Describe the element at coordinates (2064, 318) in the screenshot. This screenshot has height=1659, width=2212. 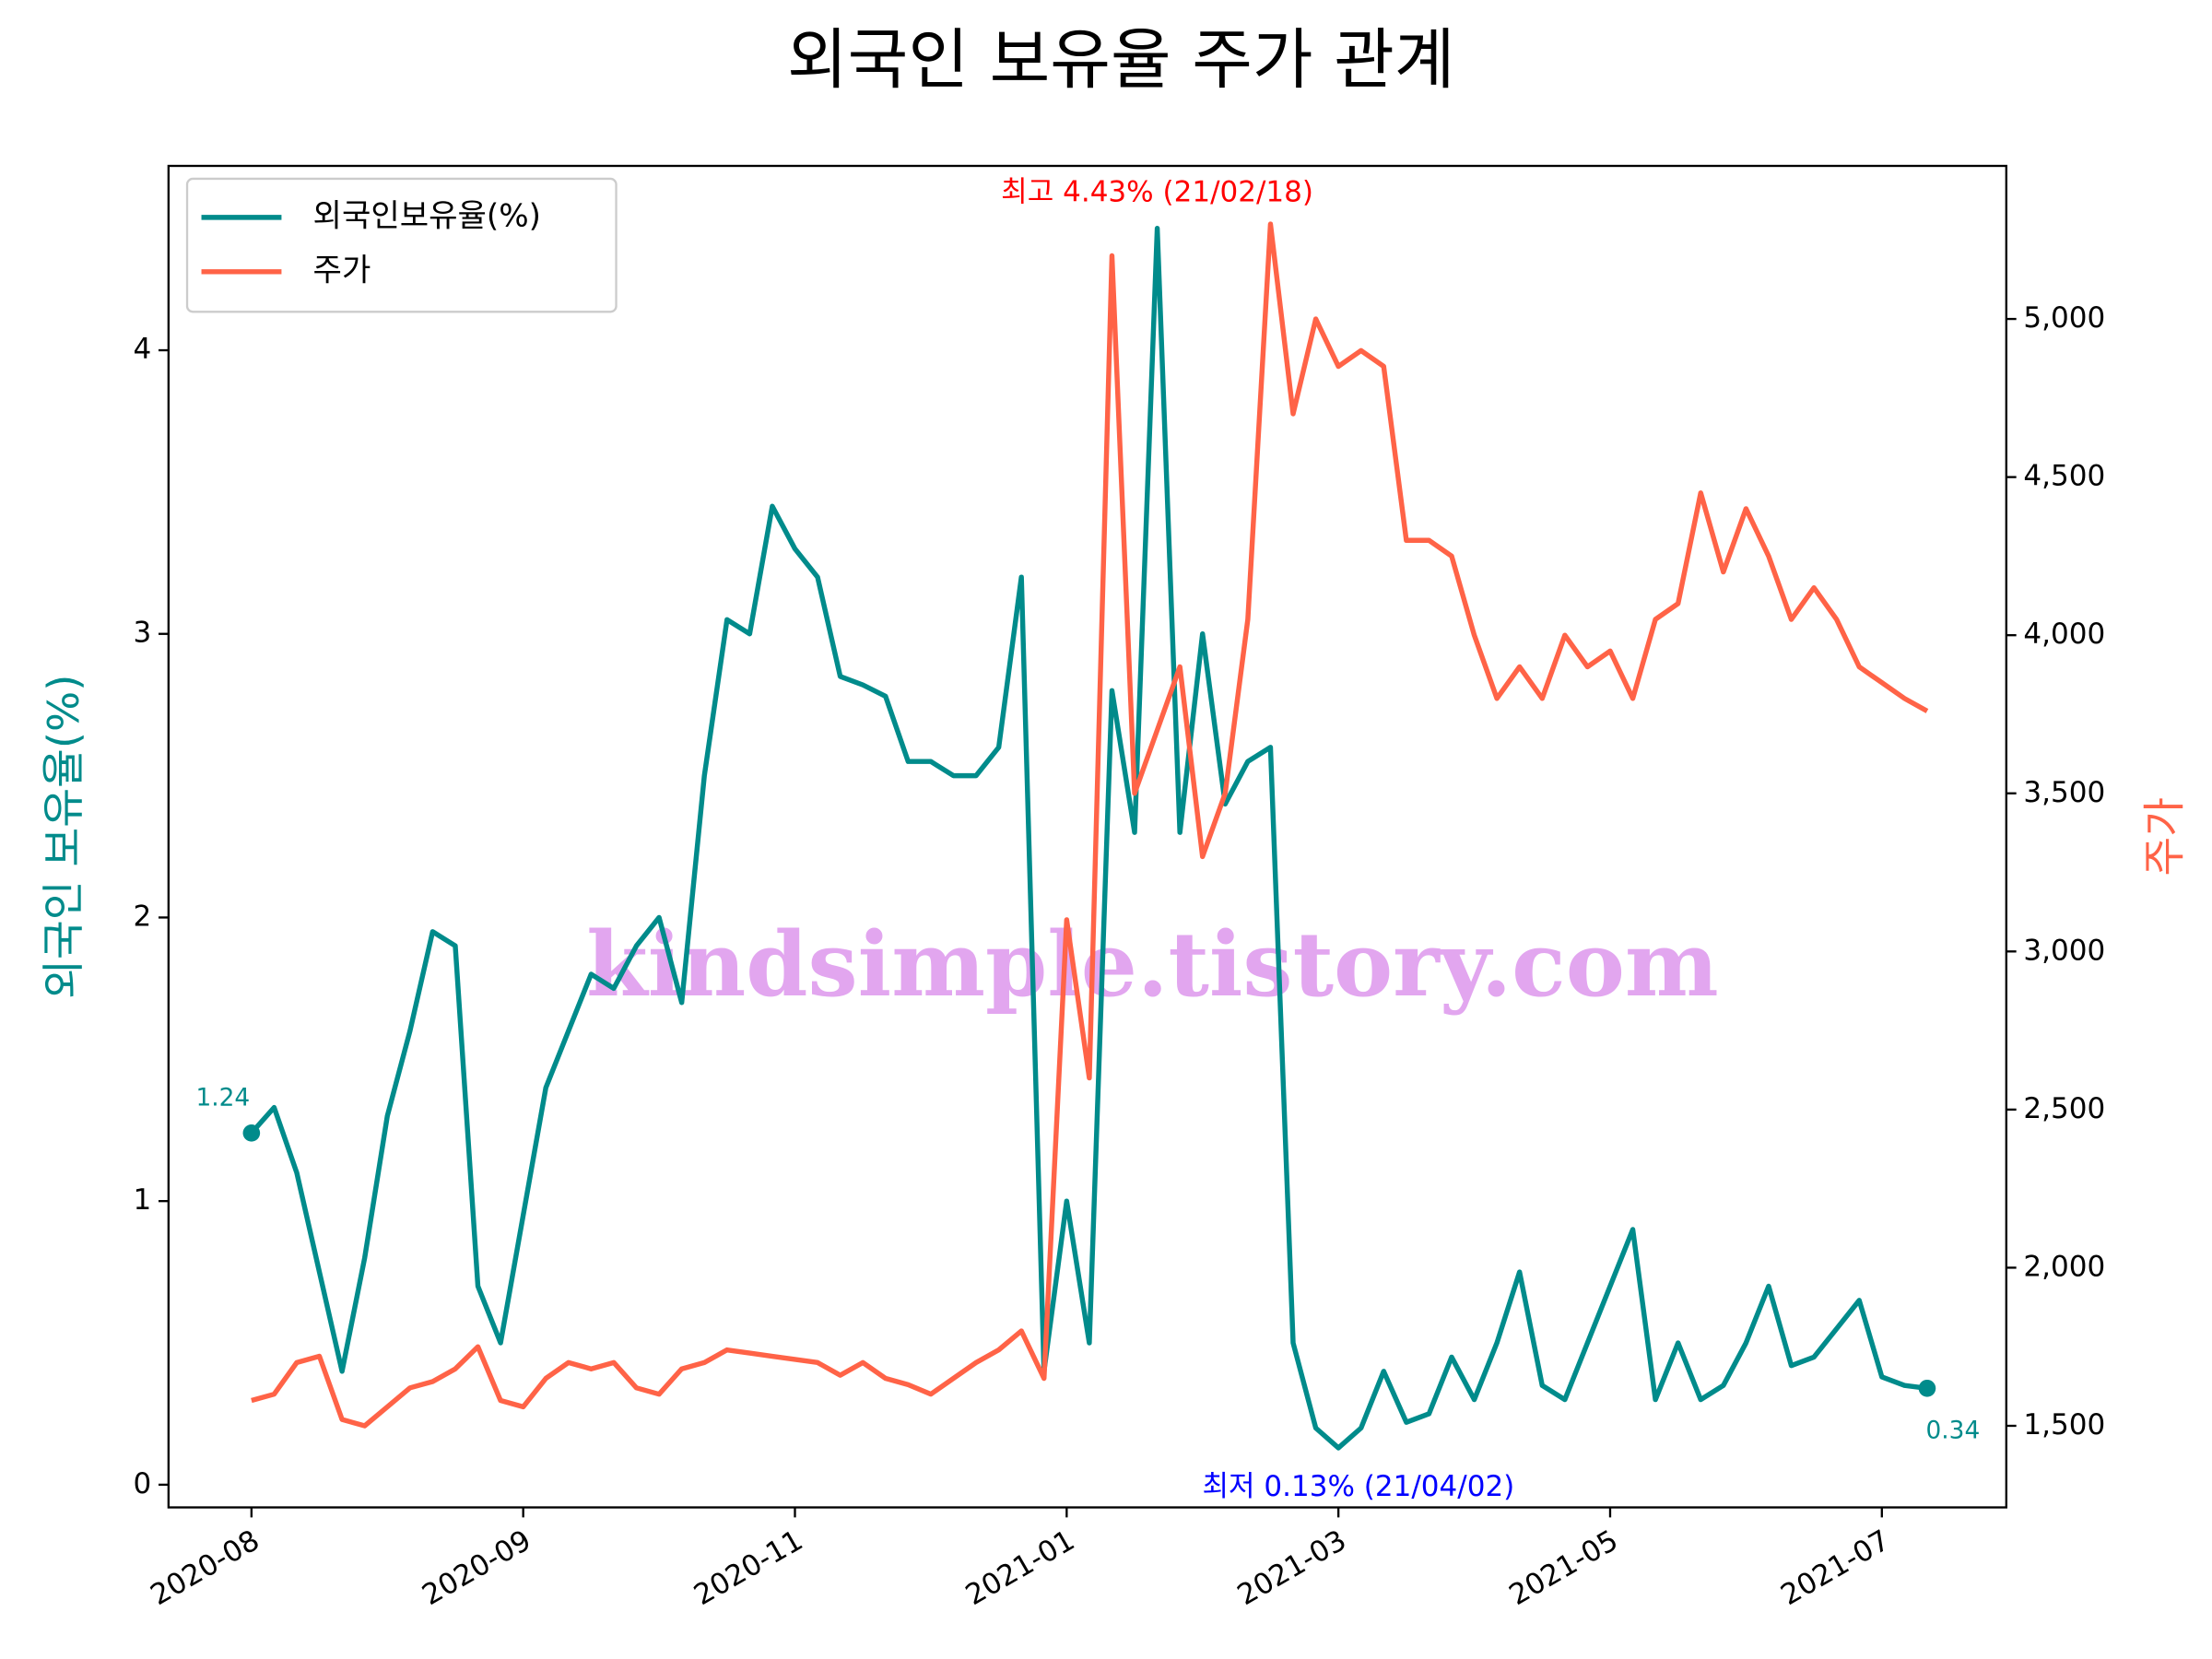
I see `y2-tick-label: 5,000` at that location.